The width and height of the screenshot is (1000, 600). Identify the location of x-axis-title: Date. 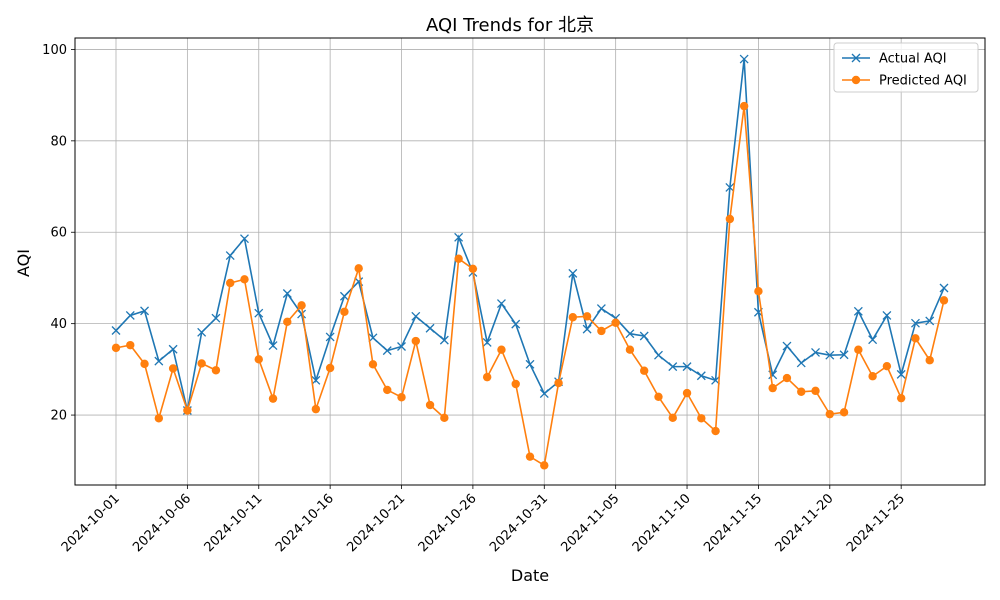
(530, 575).